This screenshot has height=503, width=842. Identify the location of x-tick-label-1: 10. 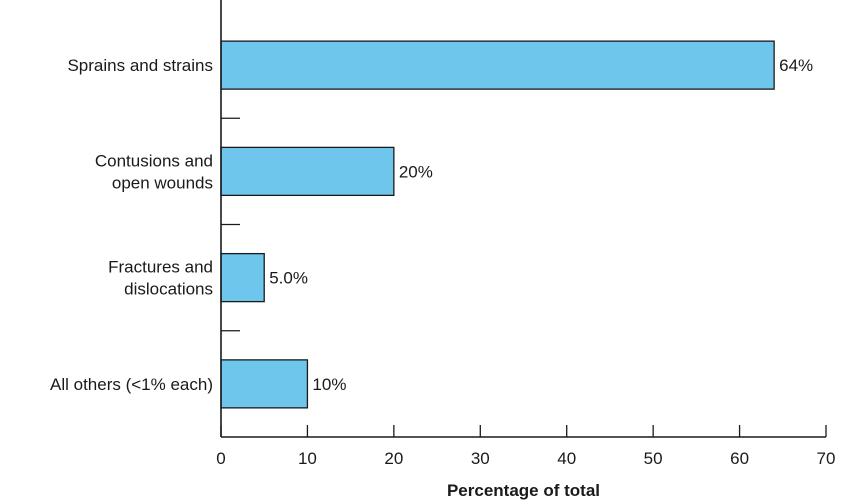
(307, 458).